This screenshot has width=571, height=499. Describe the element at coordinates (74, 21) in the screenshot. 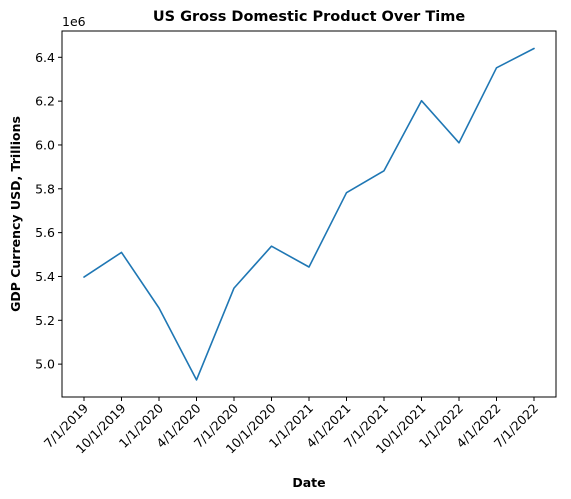

I see `y-offset-label: 1e6` at that location.